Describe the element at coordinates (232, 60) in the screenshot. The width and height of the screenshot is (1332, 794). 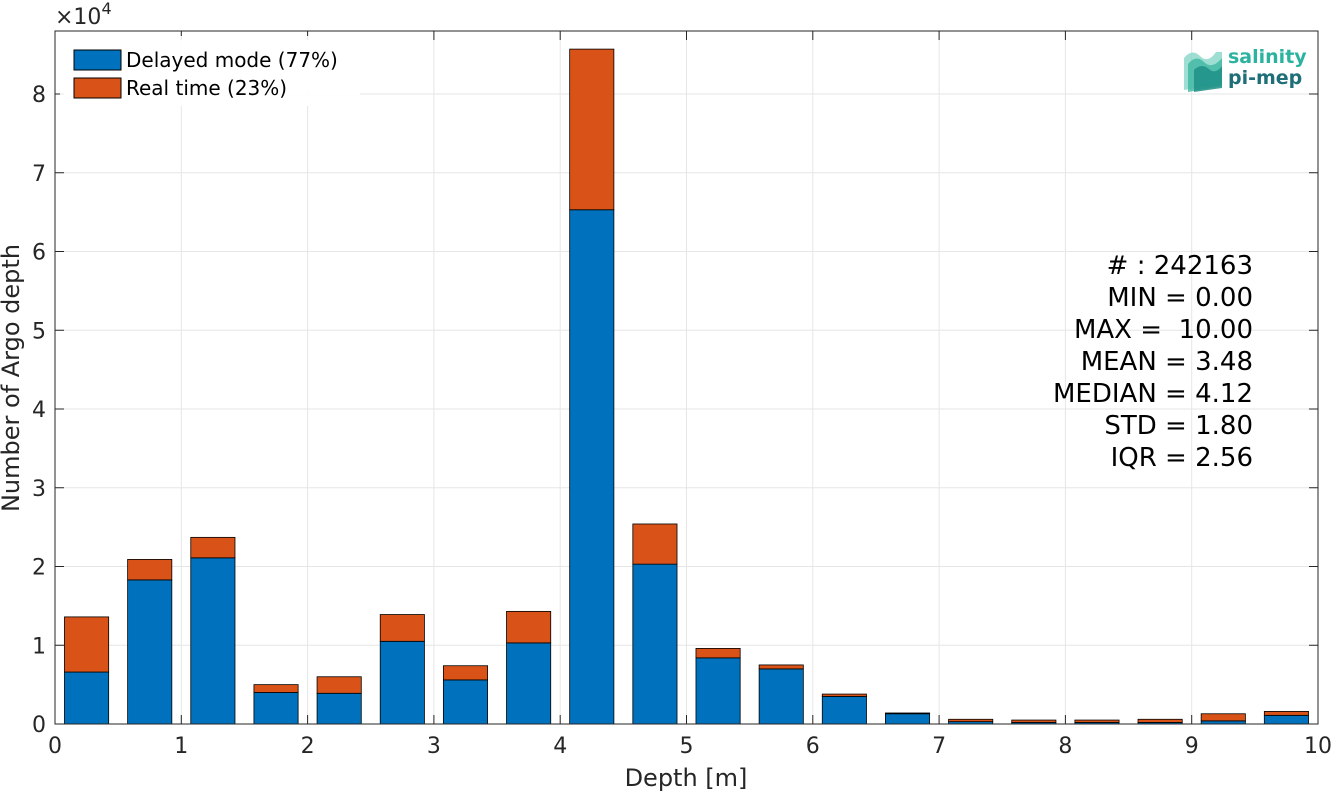
I see `legend-label-delayed: Delayed mode (77%)` at that location.